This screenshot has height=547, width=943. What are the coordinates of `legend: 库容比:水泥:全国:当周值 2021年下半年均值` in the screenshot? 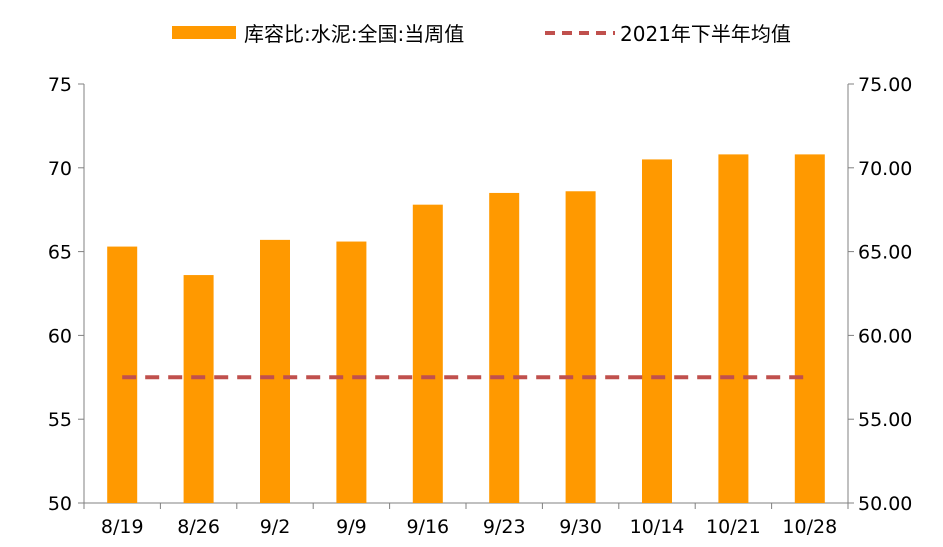 It's located at (481, 34).